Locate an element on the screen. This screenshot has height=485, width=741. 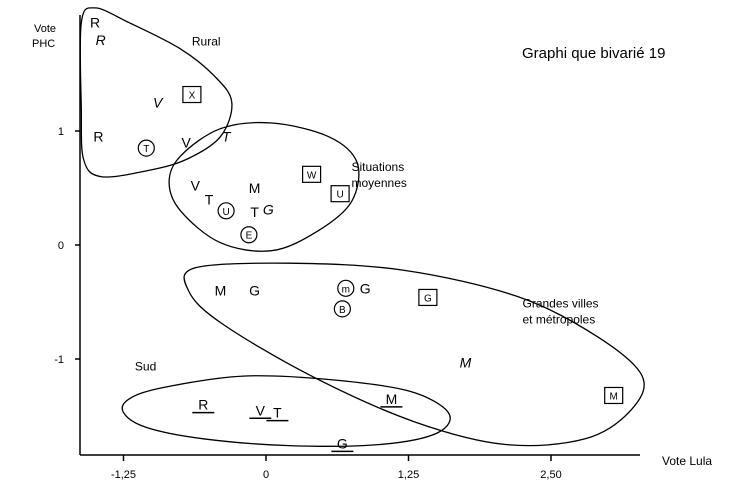
point-label: E is located at coordinates (249, 236).